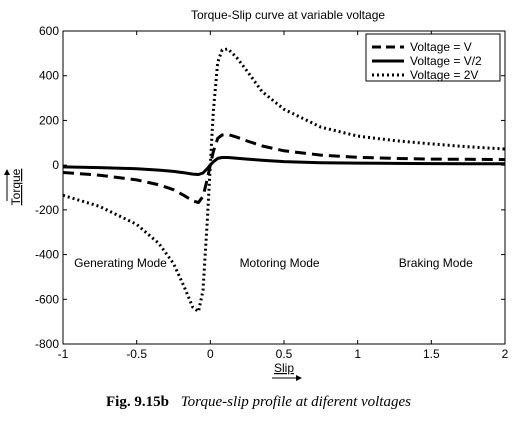 The image size is (517, 421). What do you see at coordinates (288, 15) in the screenshot?
I see `chart-title: Torque-Slip curve at variable voltage` at bounding box center [288, 15].